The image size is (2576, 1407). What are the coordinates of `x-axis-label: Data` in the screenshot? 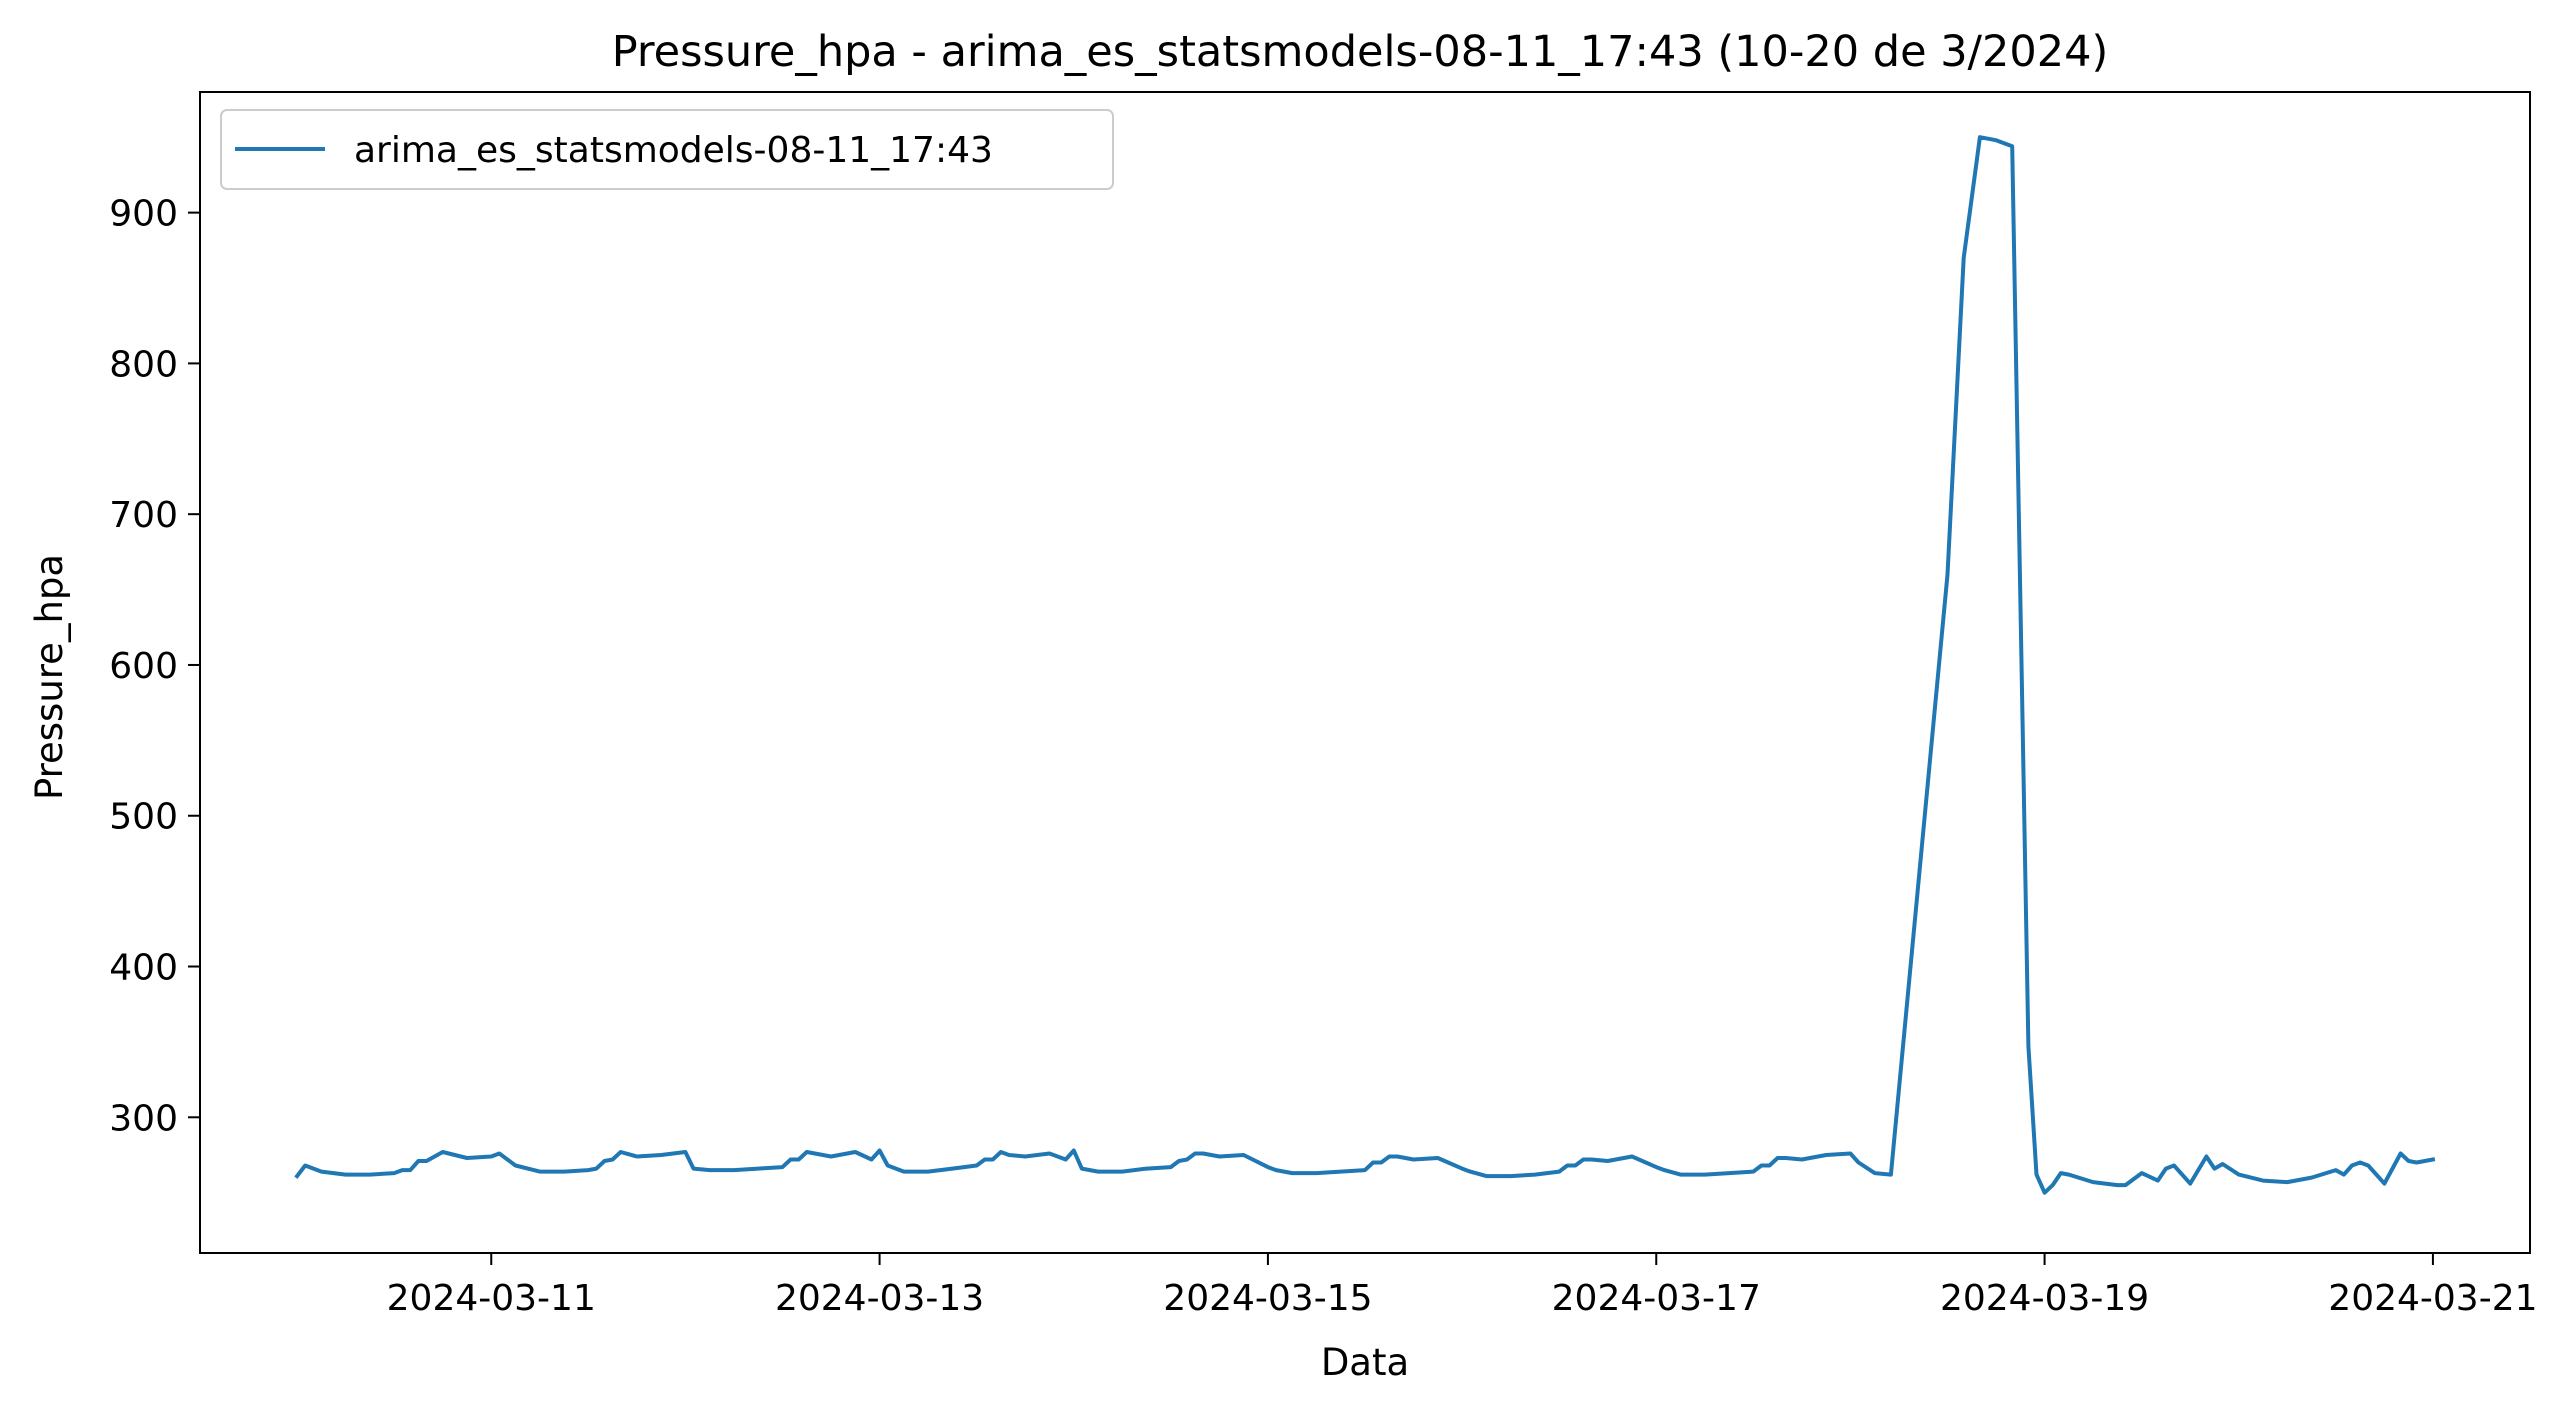 It's located at (1365, 1362).